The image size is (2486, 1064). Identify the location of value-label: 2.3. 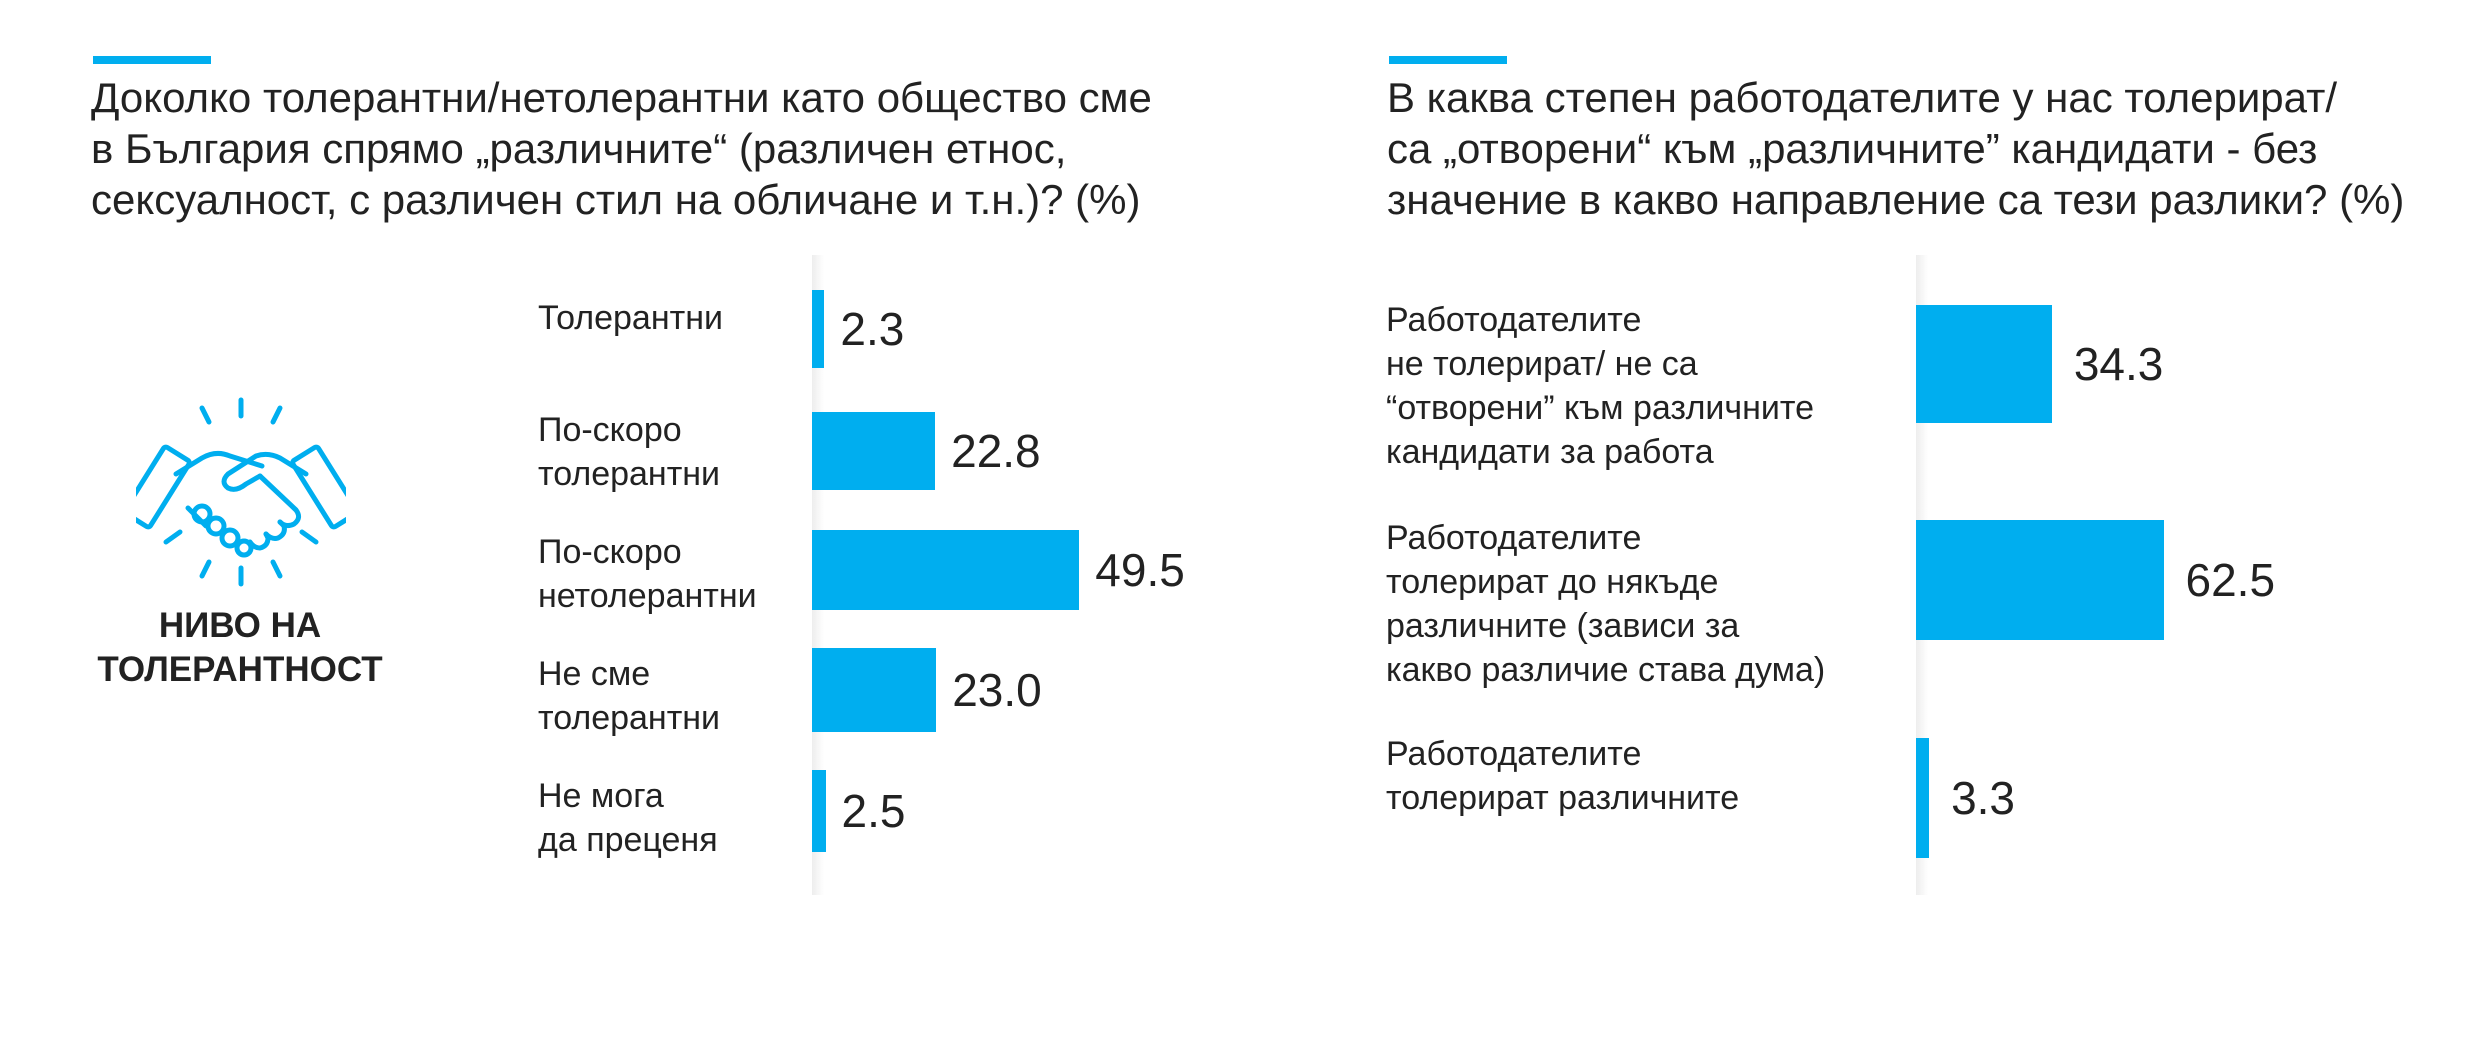
(872, 329).